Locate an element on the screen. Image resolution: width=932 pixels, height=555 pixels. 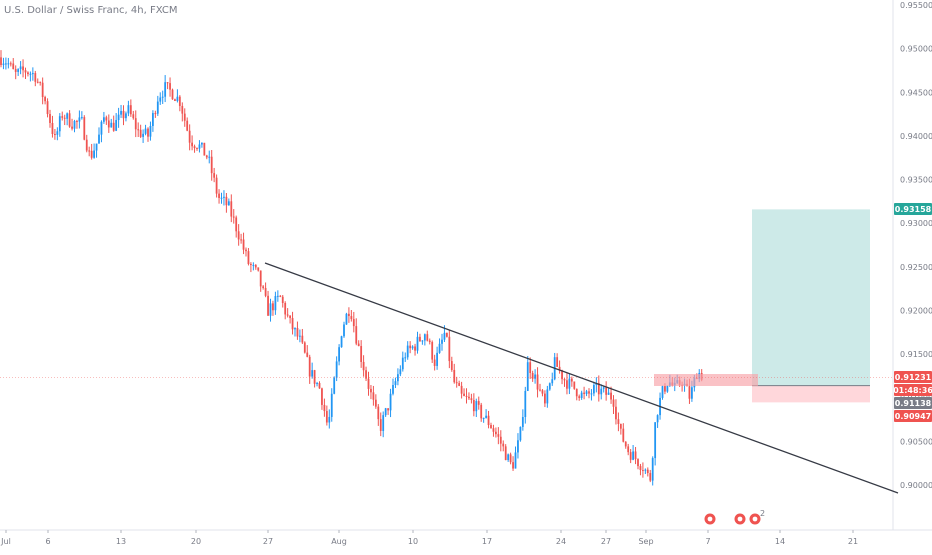
time-tick-0: Jul is located at coordinates (5, 541).